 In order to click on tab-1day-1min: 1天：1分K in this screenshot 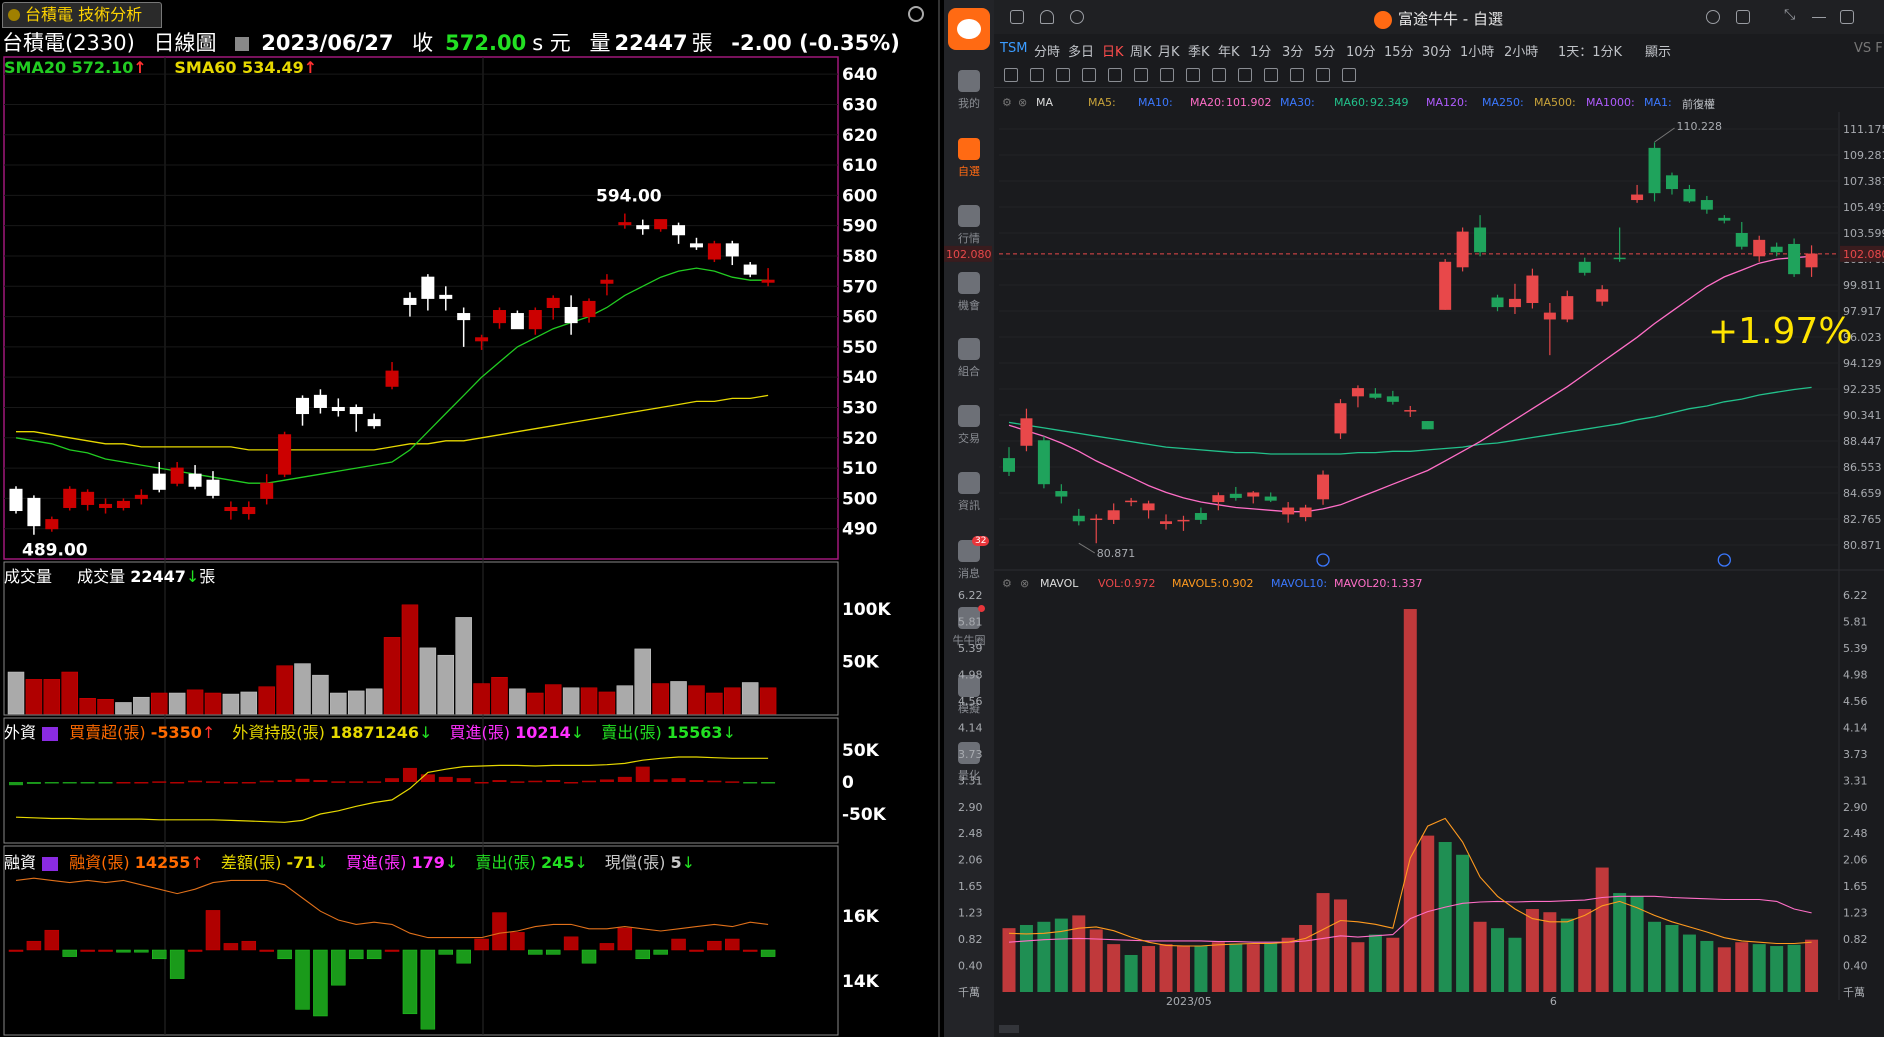, I will do `click(1590, 52)`.